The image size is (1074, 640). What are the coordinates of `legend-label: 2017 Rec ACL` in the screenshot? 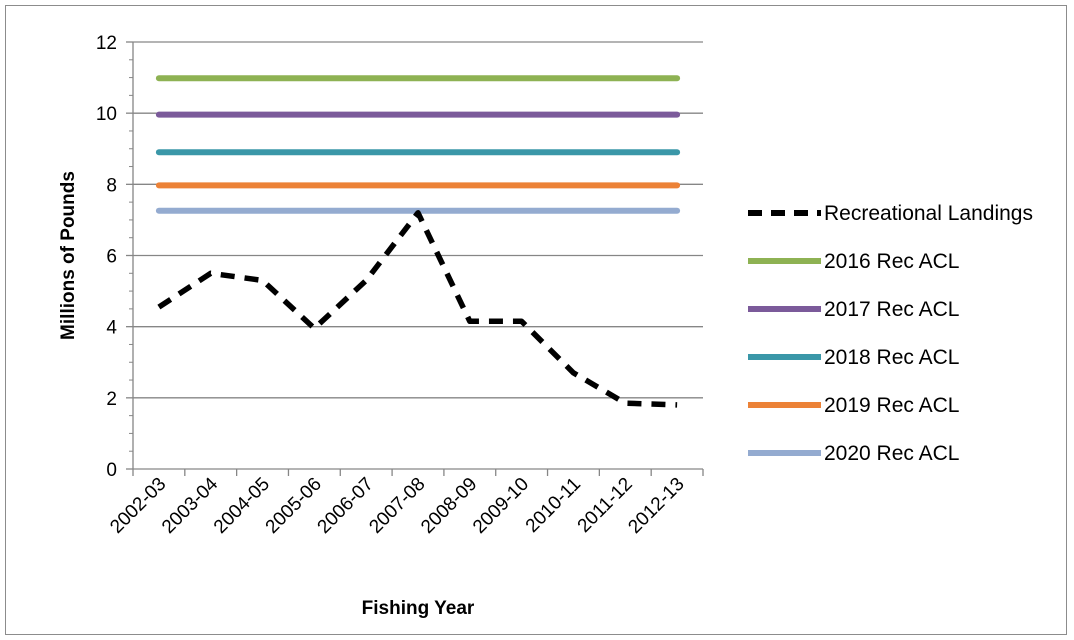 It's located at (891, 309).